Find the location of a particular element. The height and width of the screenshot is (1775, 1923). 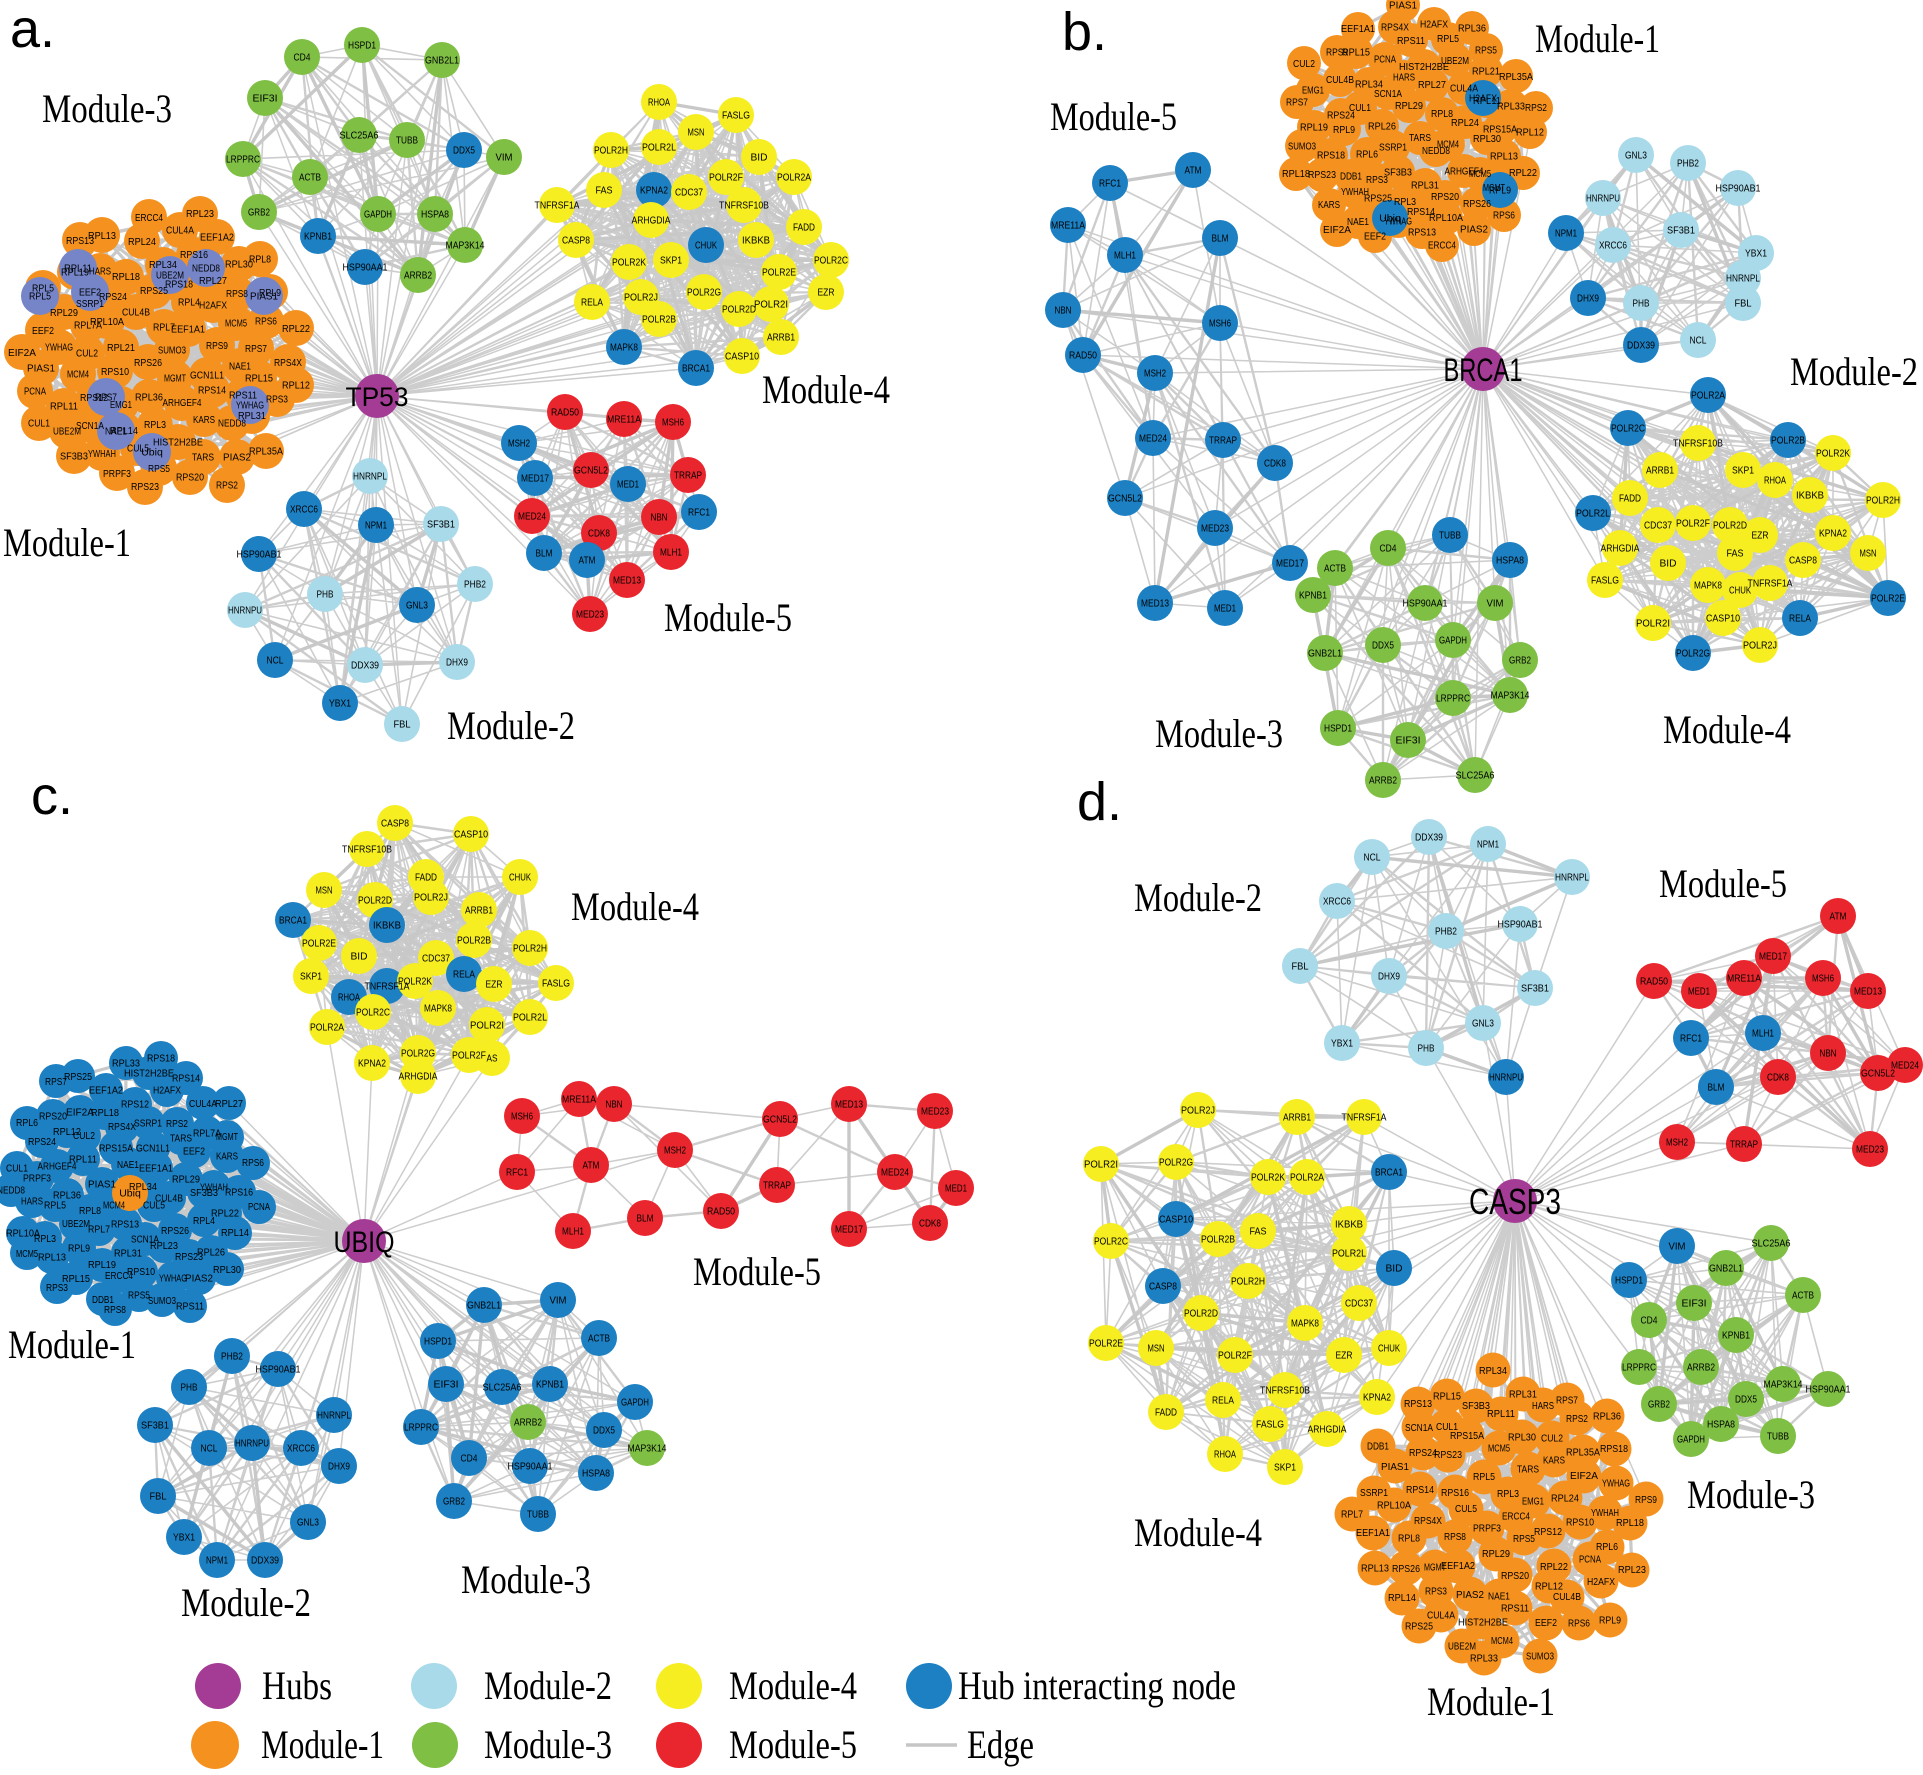

svg-text: EZR is located at coordinates (1344, 1356).